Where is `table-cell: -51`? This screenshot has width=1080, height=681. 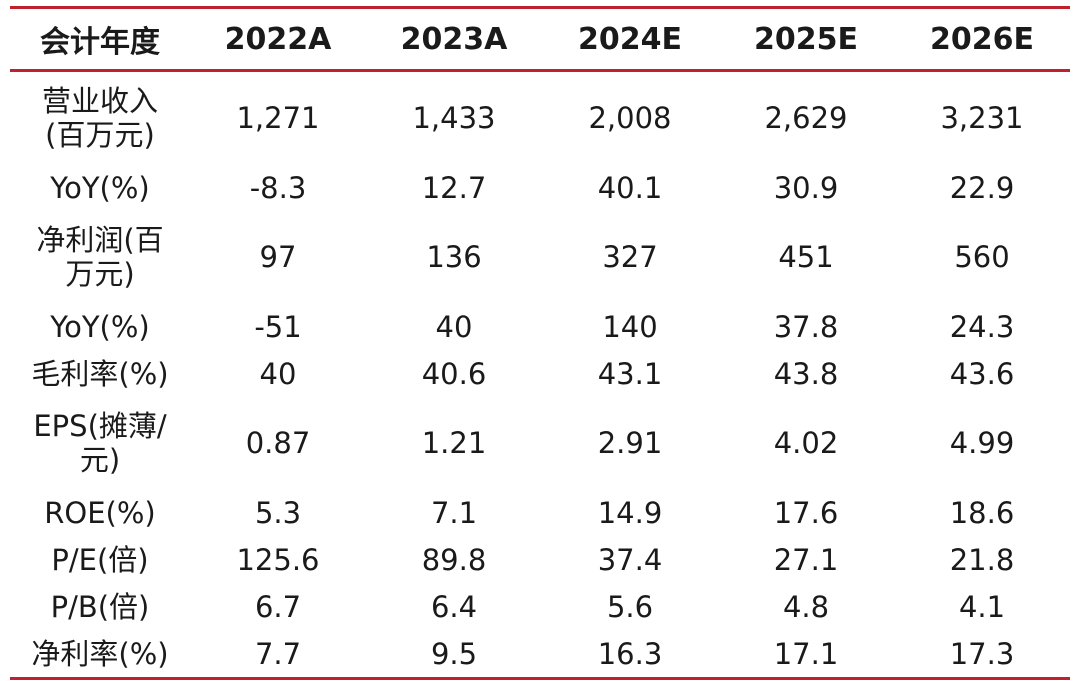 table-cell: -51 is located at coordinates (278, 326).